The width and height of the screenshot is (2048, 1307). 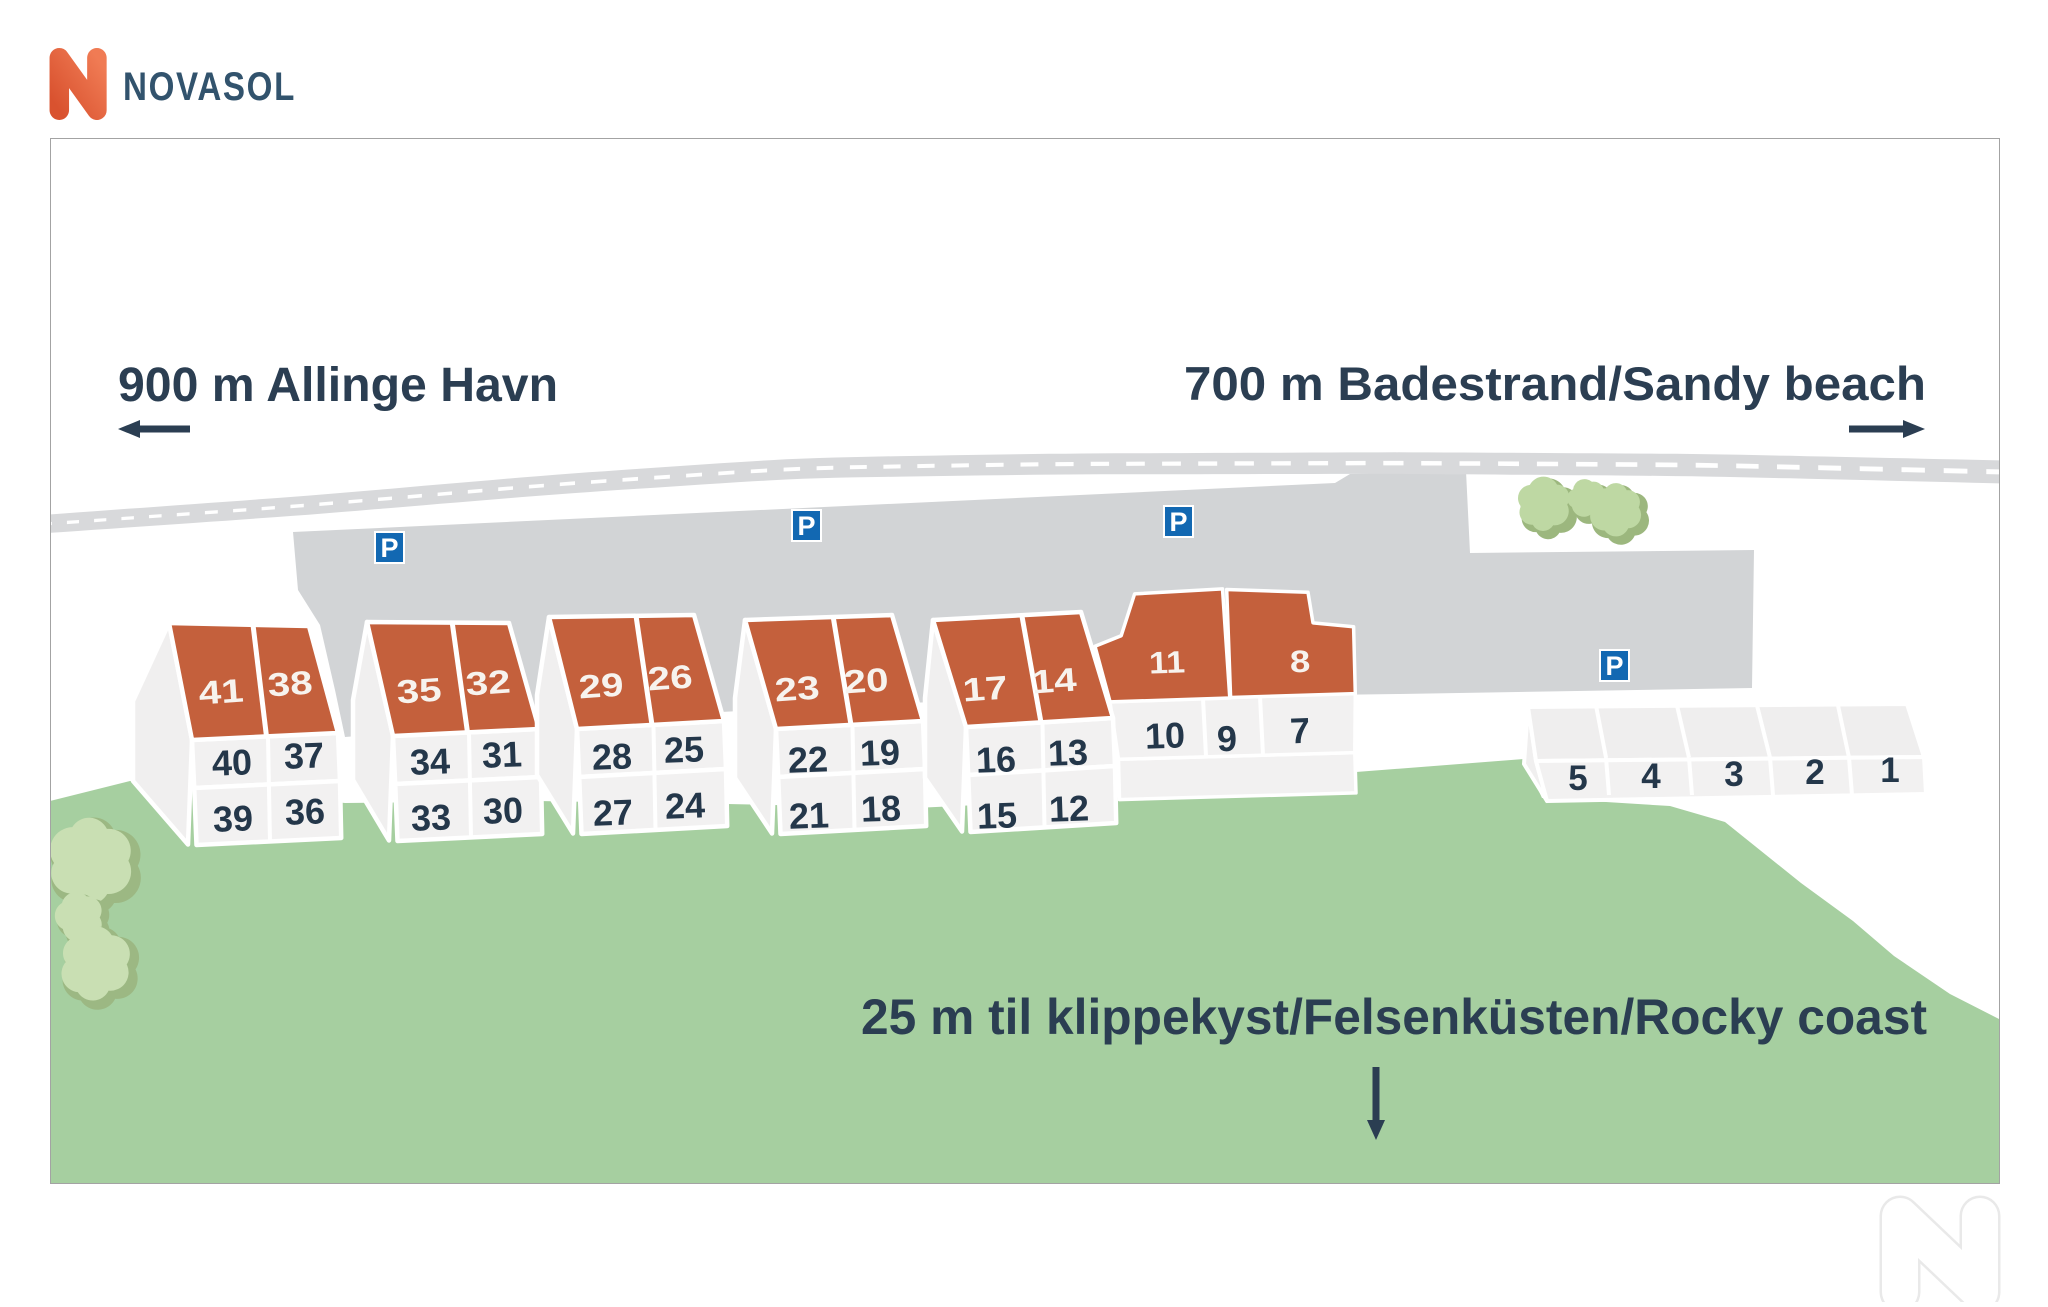 I want to click on svg-text: 22, so click(x=807, y=759).